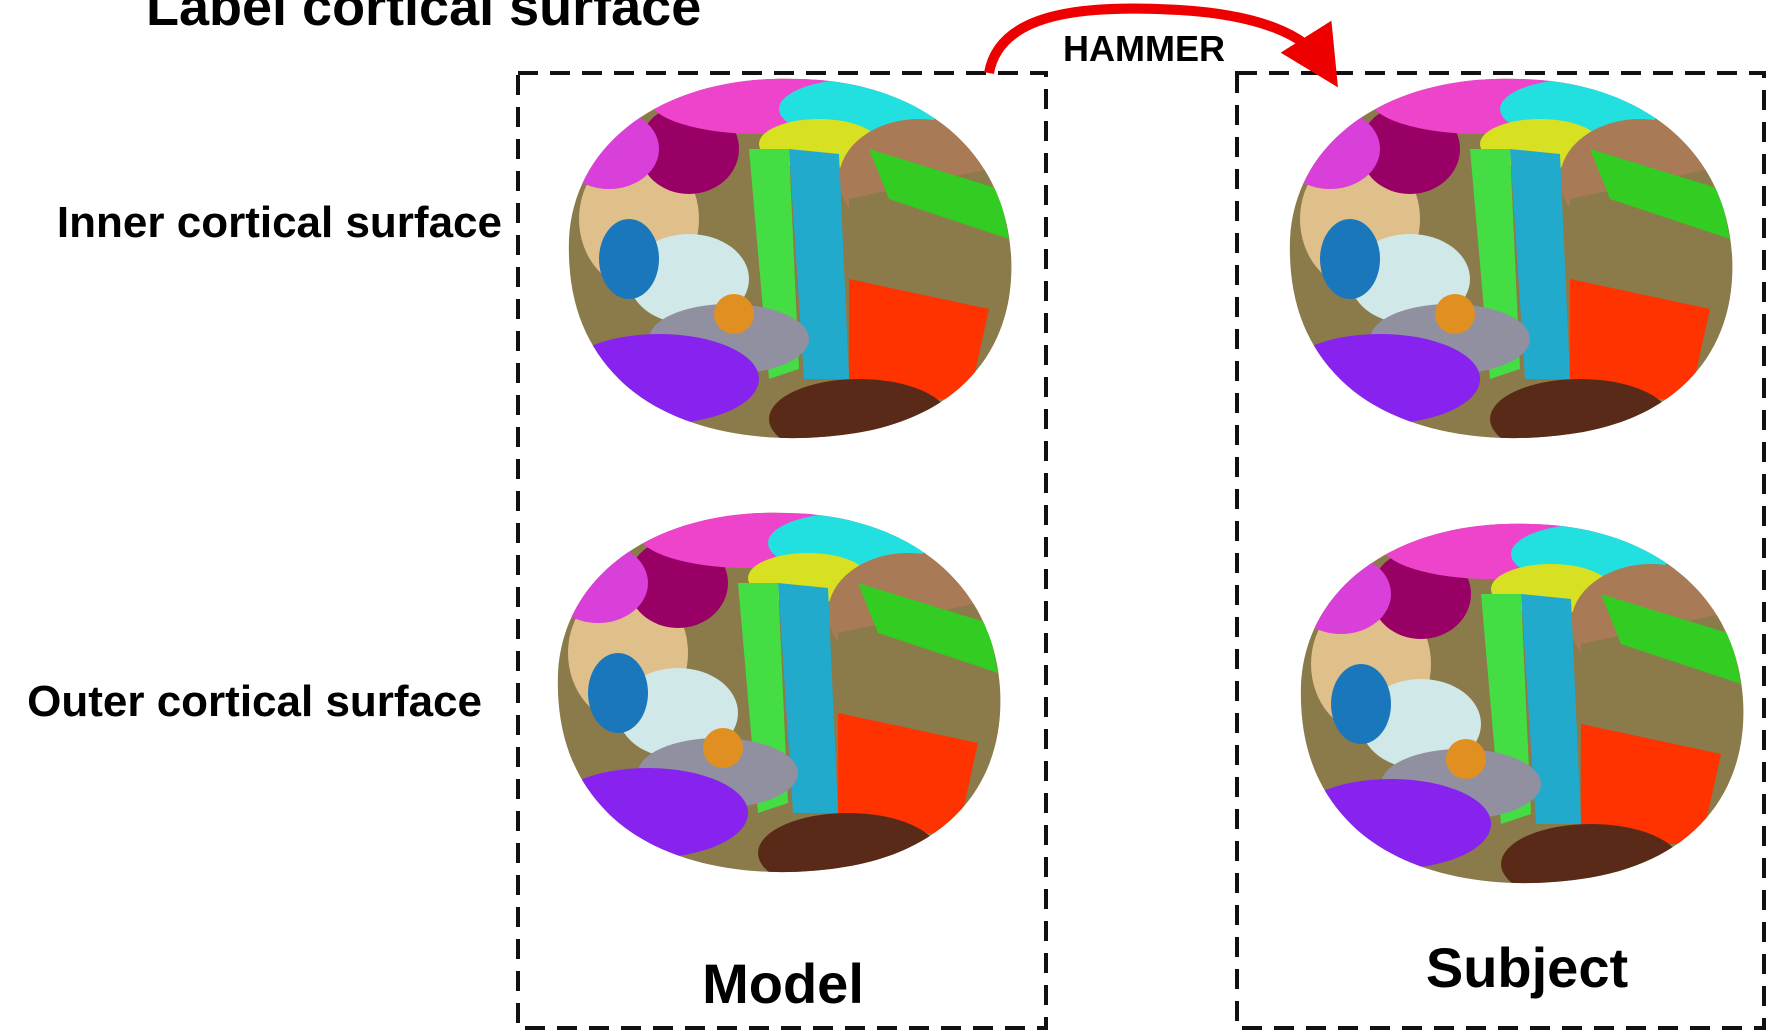  What do you see at coordinates (1527, 967) in the screenshot?
I see `column-label: Subject` at bounding box center [1527, 967].